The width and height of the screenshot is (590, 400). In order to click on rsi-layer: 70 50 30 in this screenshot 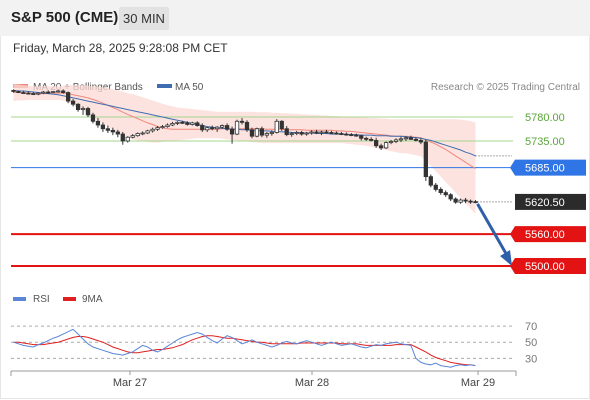, I will do `click(274, 344)`.